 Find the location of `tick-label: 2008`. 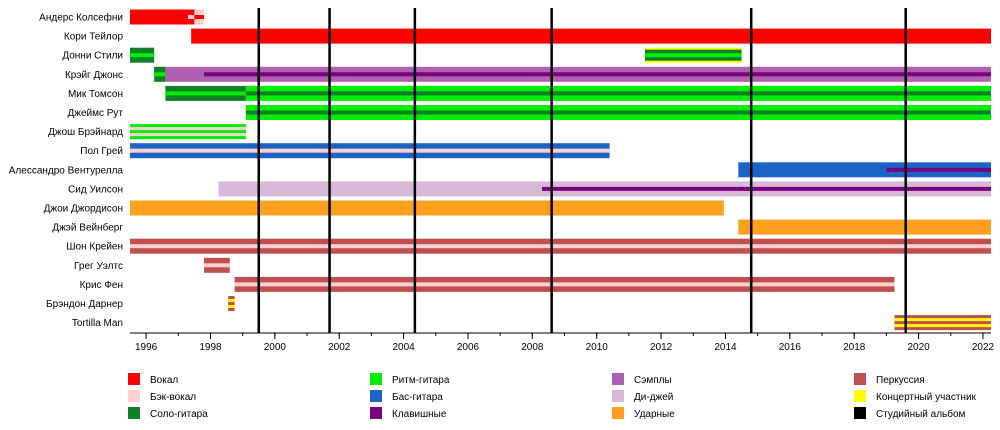

tick-label: 2008 is located at coordinates (532, 347).